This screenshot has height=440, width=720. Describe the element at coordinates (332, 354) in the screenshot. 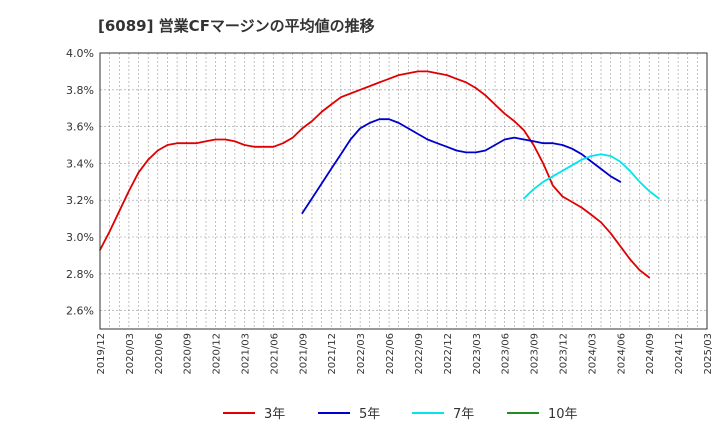

I see `x-tick-label: 2021/12` at that location.